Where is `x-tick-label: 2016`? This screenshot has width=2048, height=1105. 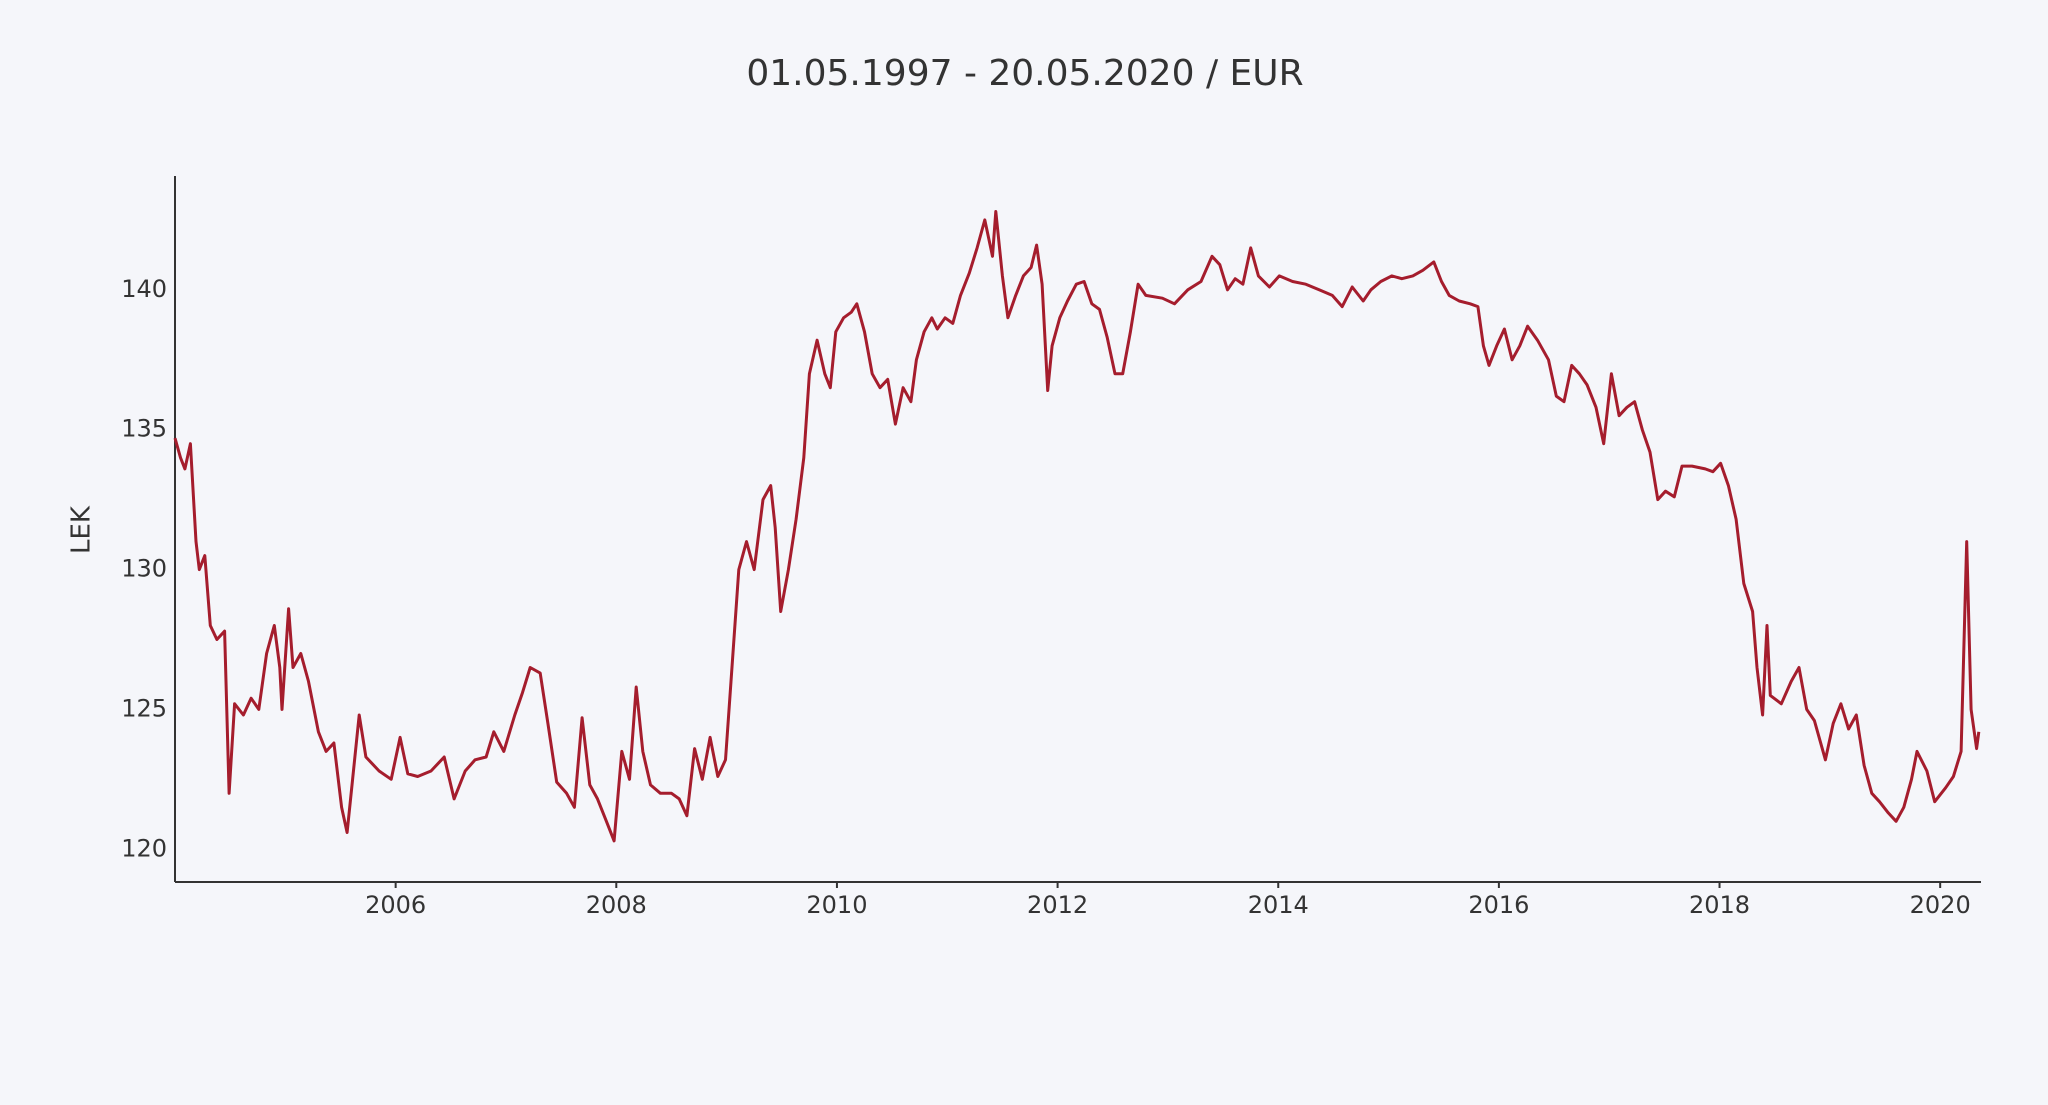 x-tick-label: 2016 is located at coordinates (1498, 905).